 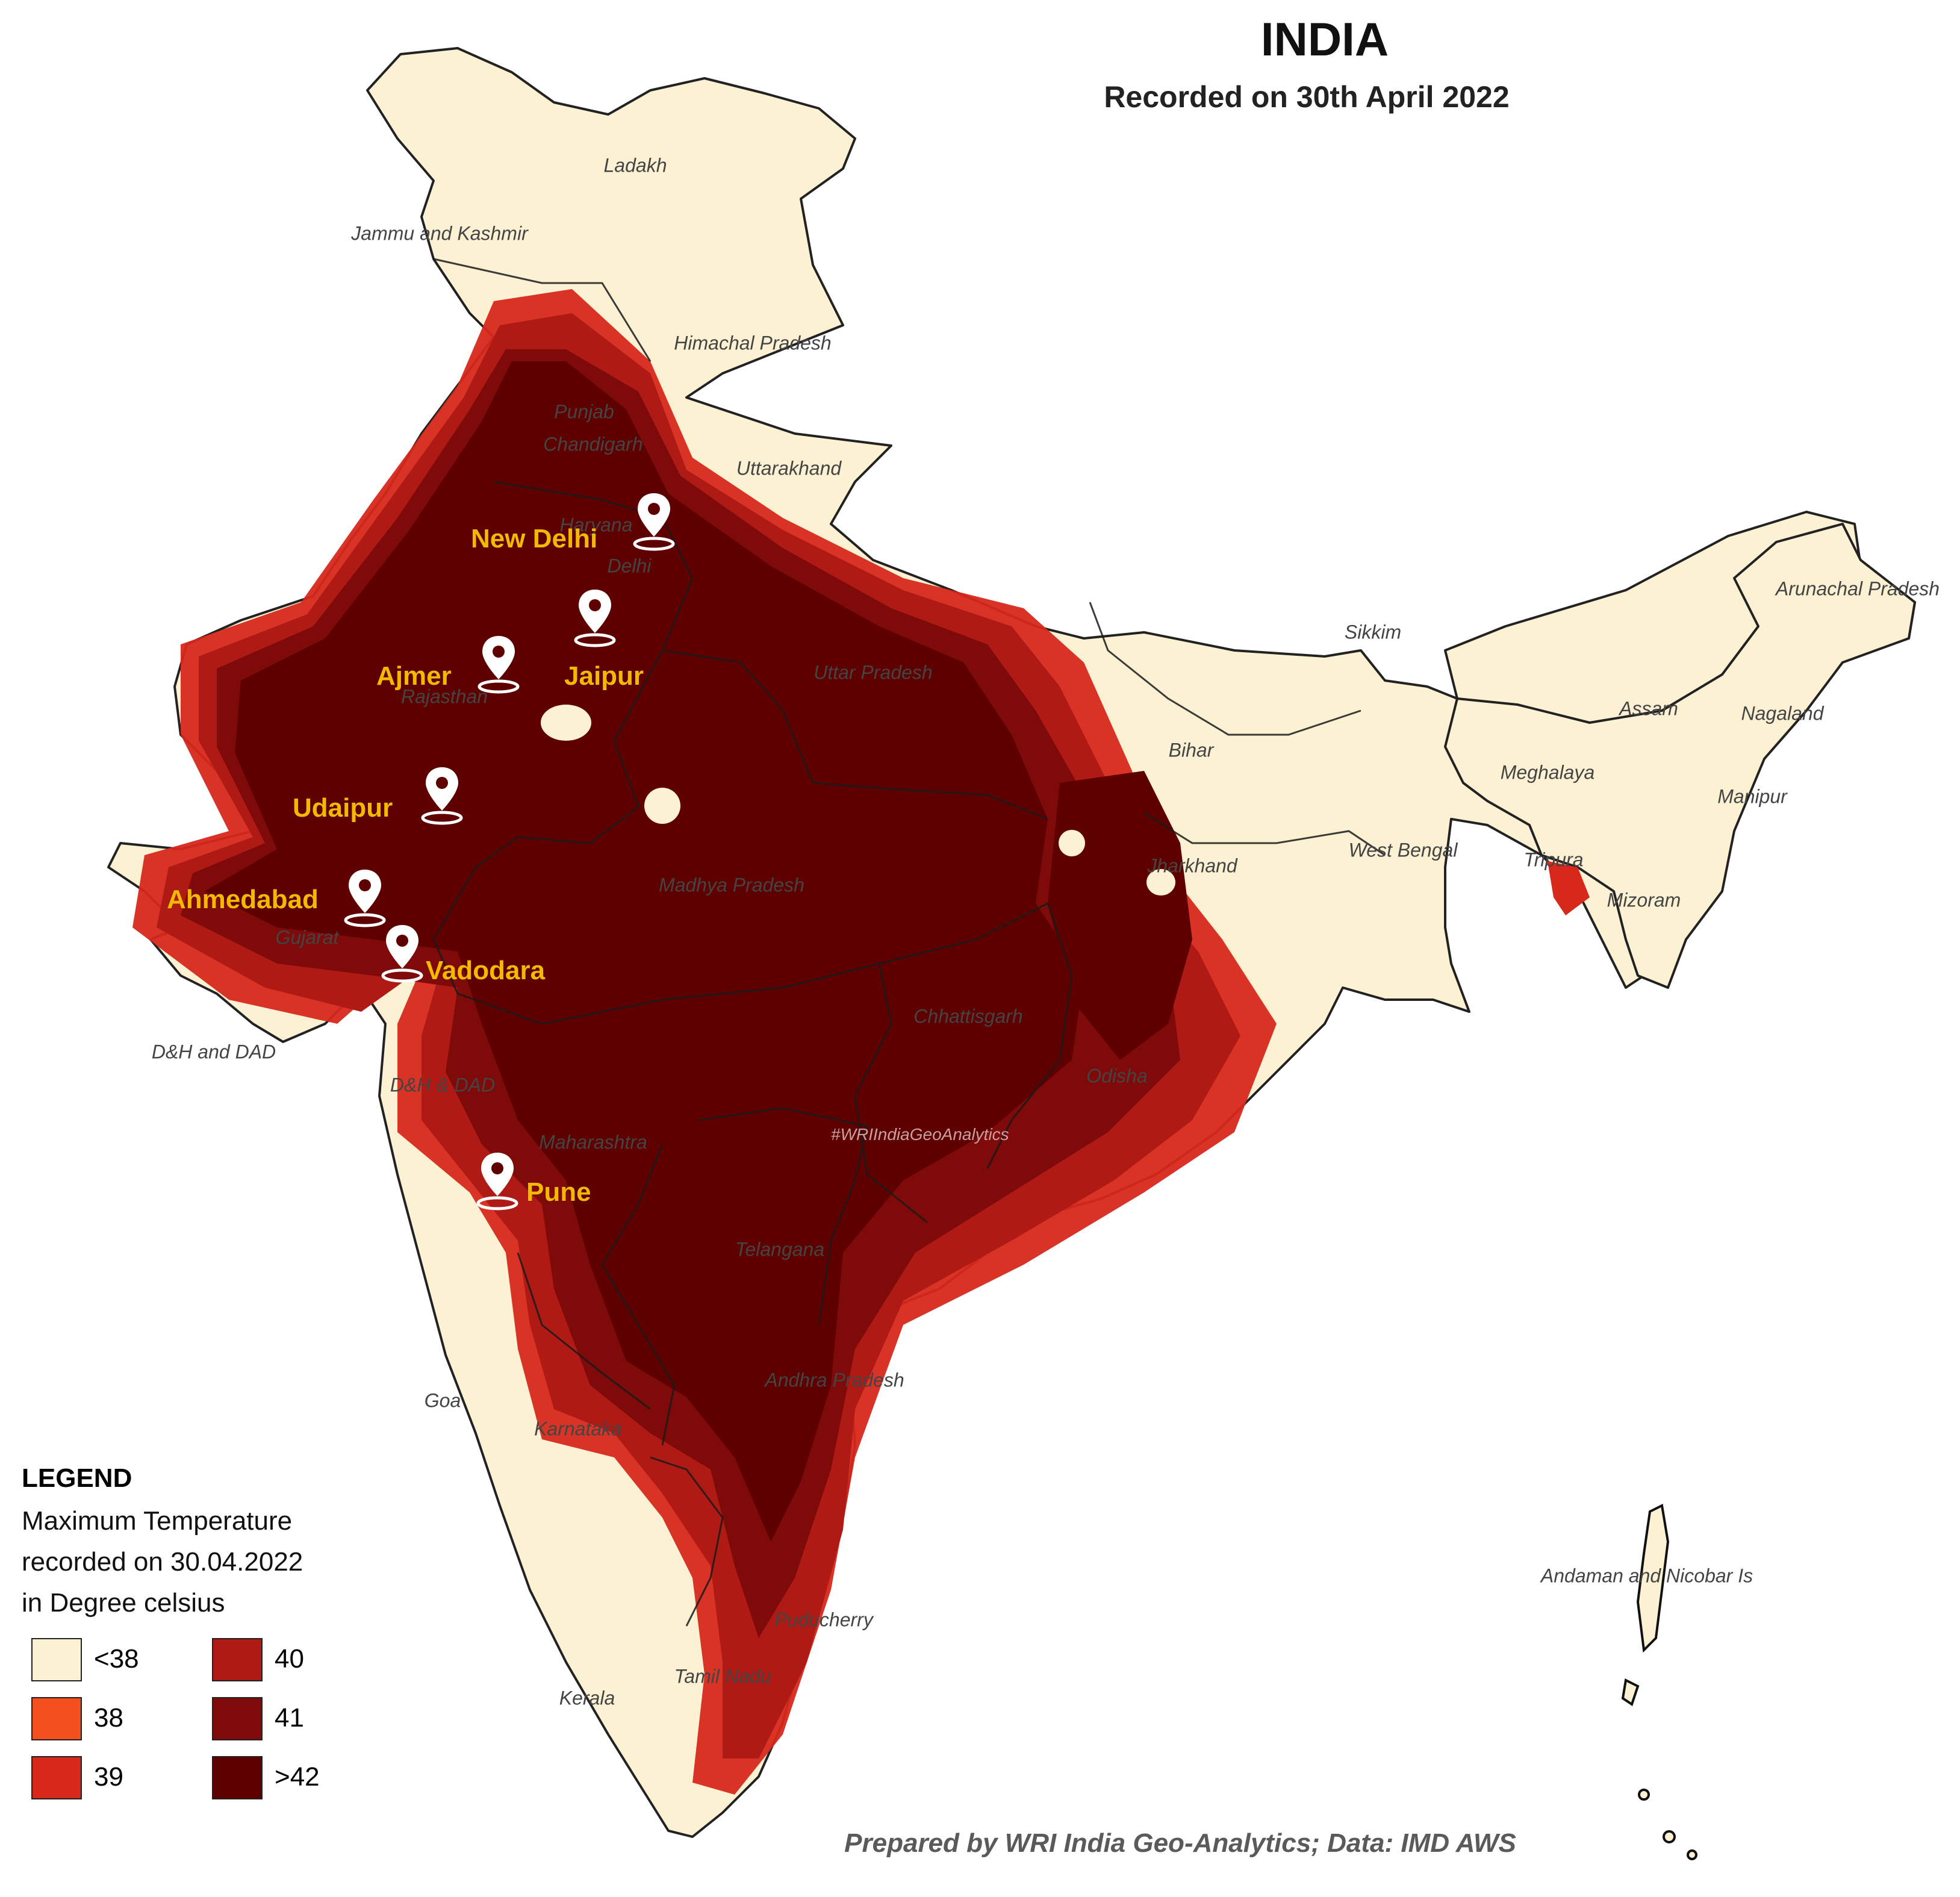 I want to click on state-label-haryana: Haryana, so click(x=596, y=525).